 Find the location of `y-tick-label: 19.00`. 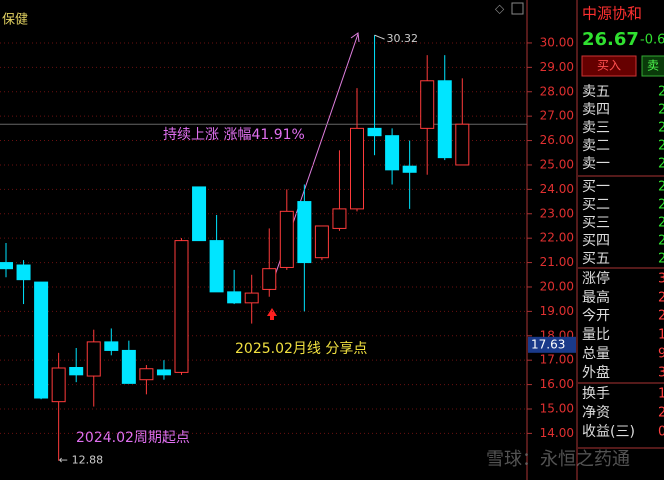

y-tick-label: 19.00 is located at coordinates (557, 311).